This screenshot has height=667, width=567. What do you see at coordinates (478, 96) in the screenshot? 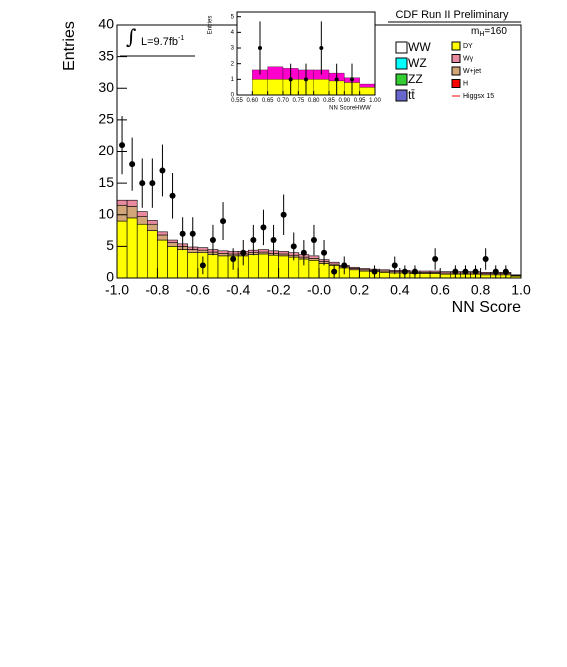
I see `legend-label: Higgsx 15` at bounding box center [478, 96].